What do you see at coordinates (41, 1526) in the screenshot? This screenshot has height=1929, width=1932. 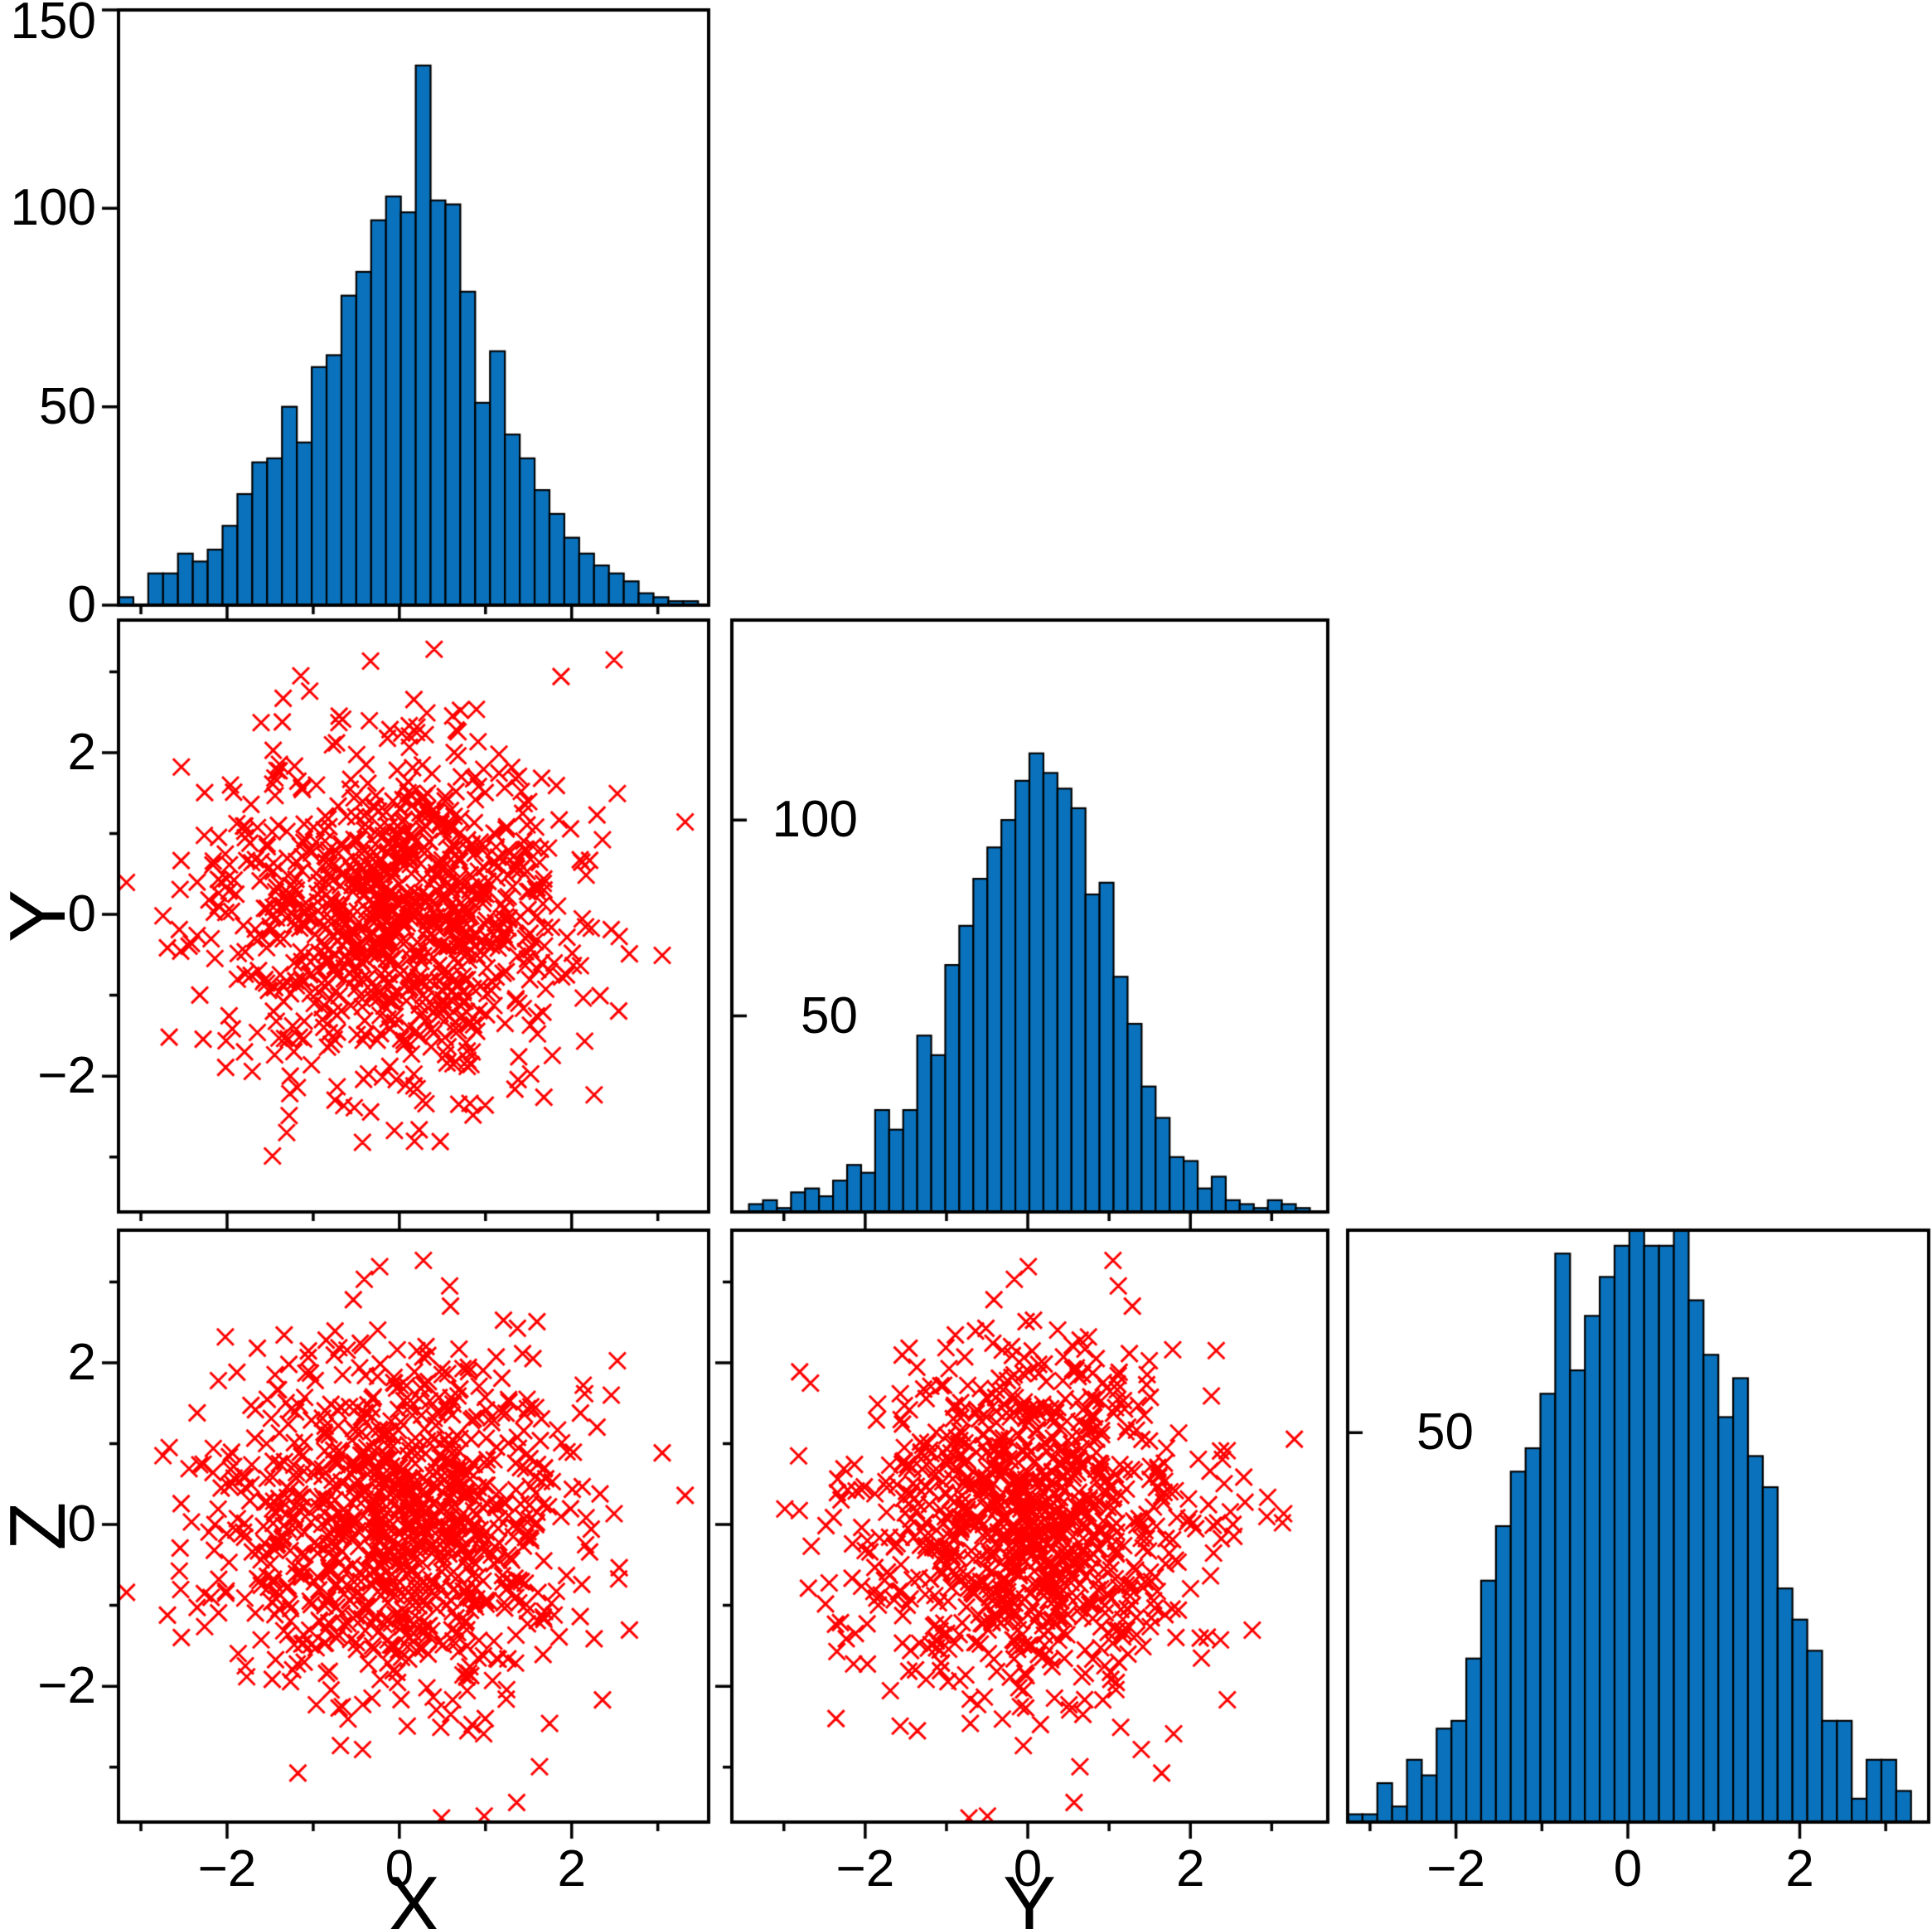 I see `y-axis-label-Z: Z` at bounding box center [41, 1526].